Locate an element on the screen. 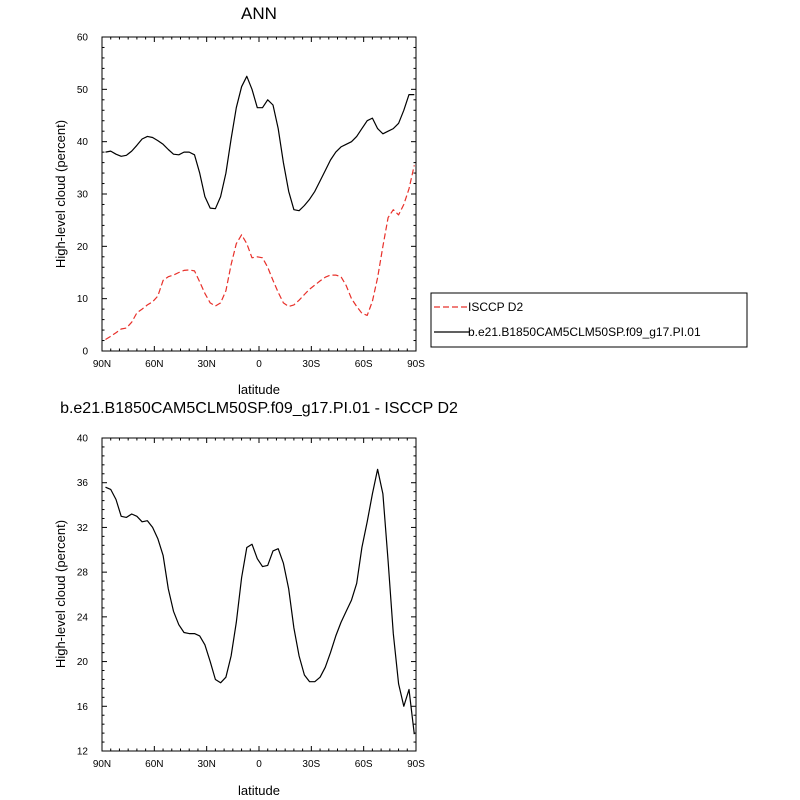 Image resolution: width=800 pixels, height=800 pixels. legend-label-model: b.e21.B1850CAM5CLM50SP.f09_g17.PI.01 is located at coordinates (584, 332).